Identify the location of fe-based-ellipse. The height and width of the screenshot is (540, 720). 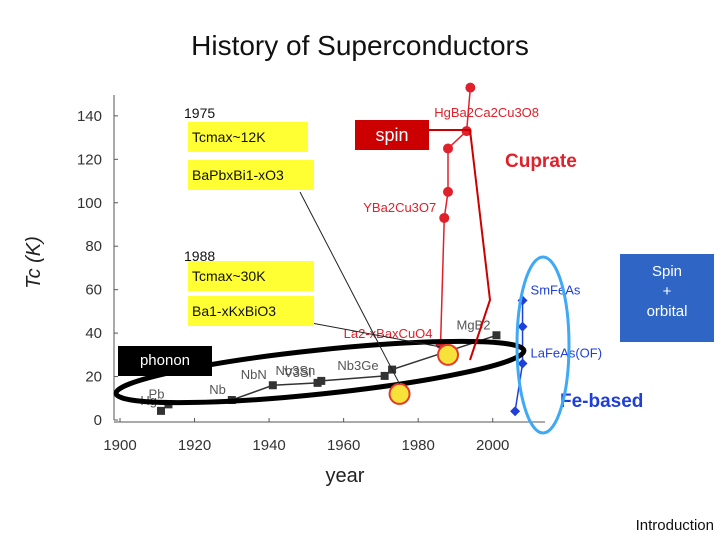
(543, 345).